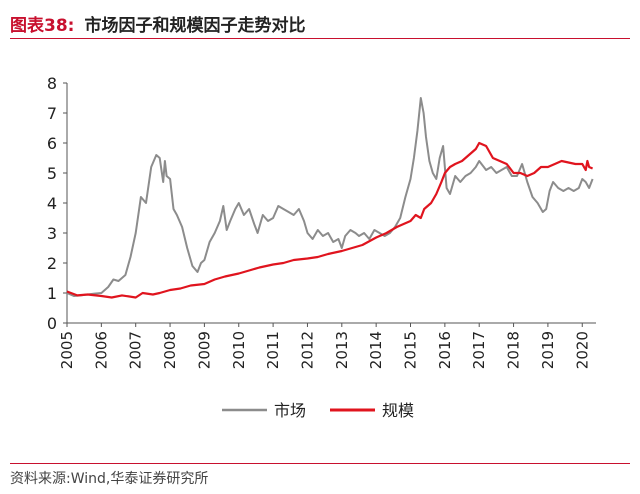 The image size is (640, 494). Describe the element at coordinates (52, 143) in the screenshot. I see `y-tick-label: 6` at that location.